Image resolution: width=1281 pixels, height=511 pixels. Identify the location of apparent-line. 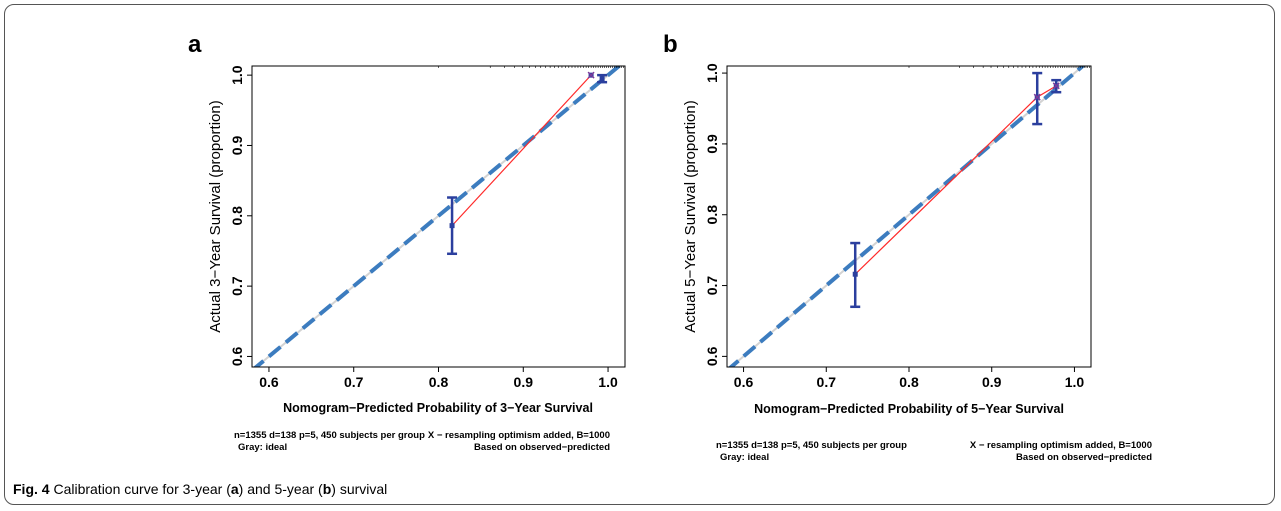
(521, 150).